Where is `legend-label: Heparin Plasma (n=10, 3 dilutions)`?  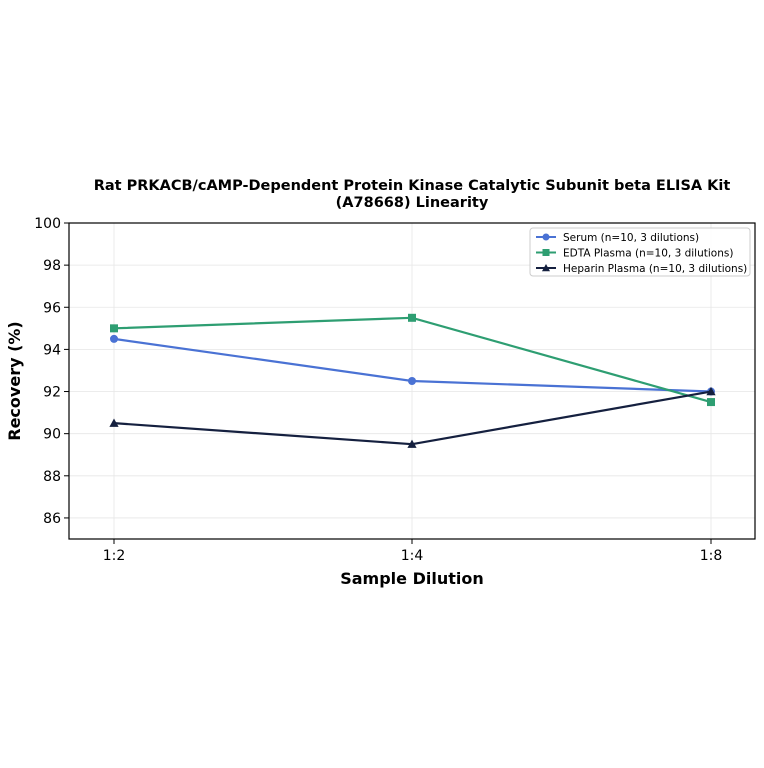
legend-label: Heparin Plasma (n=10, 3 dilutions) is located at coordinates (655, 269).